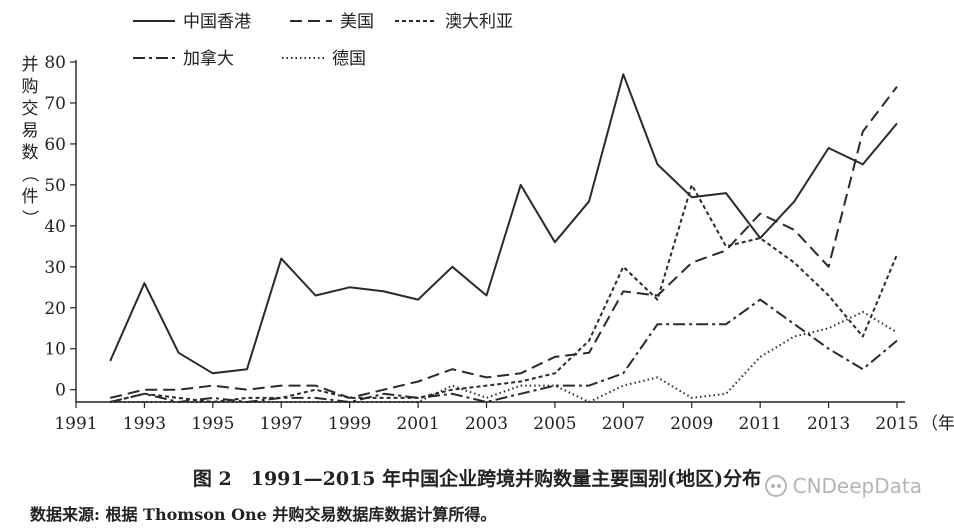 This screenshot has width=954, height=528. I want to click on x-tick-label: 2003, so click(486, 424).